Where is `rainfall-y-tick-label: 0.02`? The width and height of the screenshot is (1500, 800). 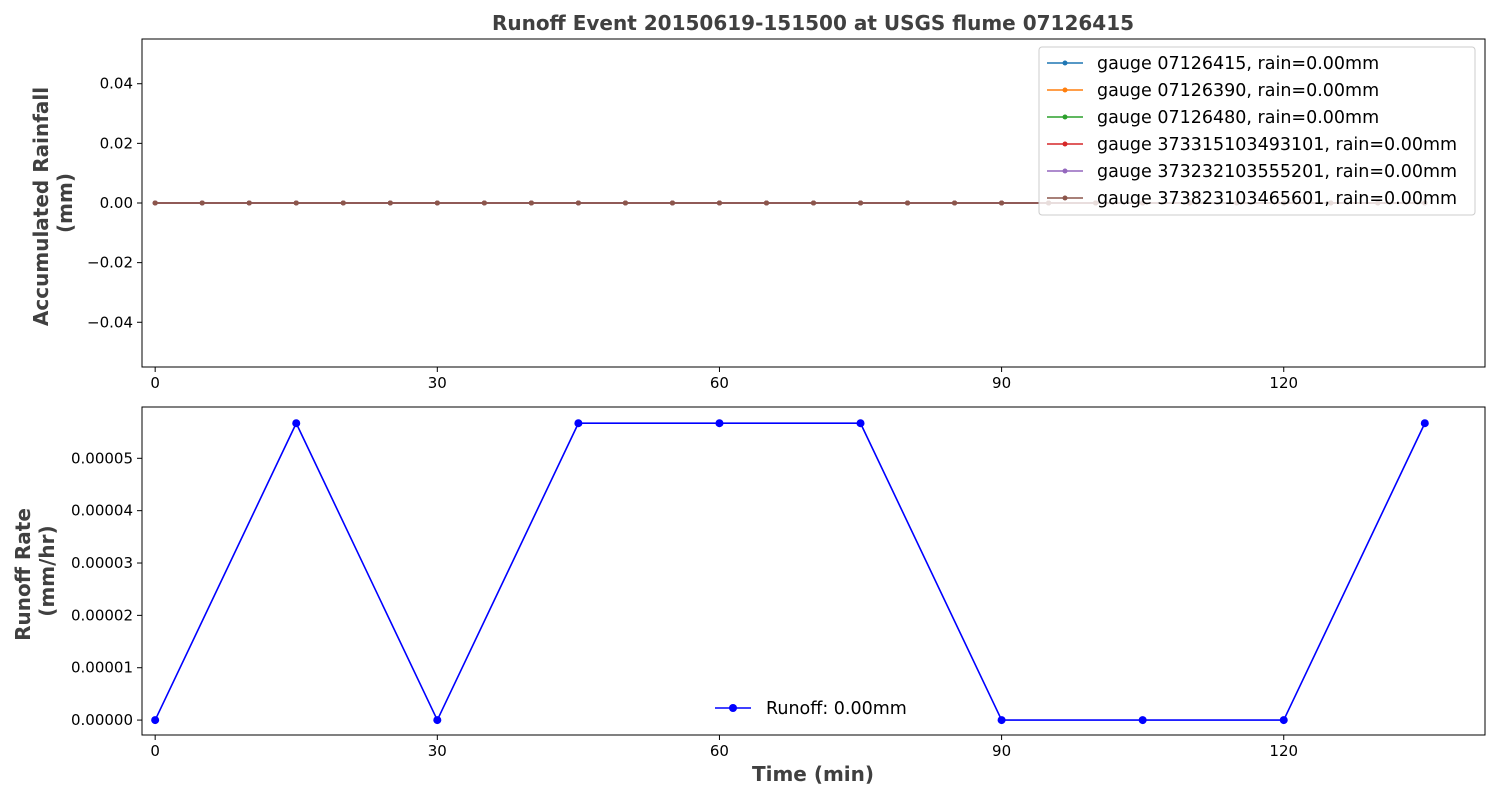 rainfall-y-tick-label: 0.02 is located at coordinates (116, 143).